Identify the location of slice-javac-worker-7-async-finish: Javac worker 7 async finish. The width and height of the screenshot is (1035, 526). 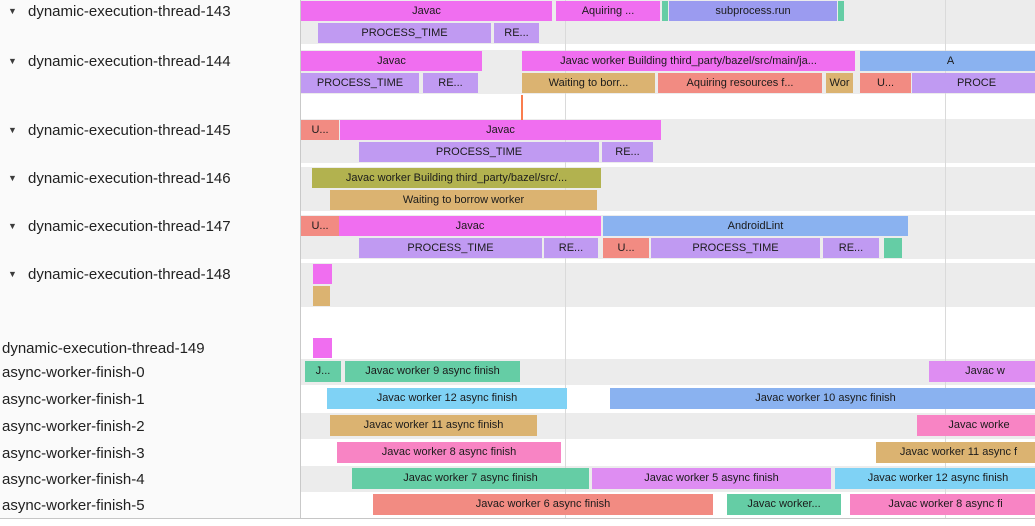
(470, 478).